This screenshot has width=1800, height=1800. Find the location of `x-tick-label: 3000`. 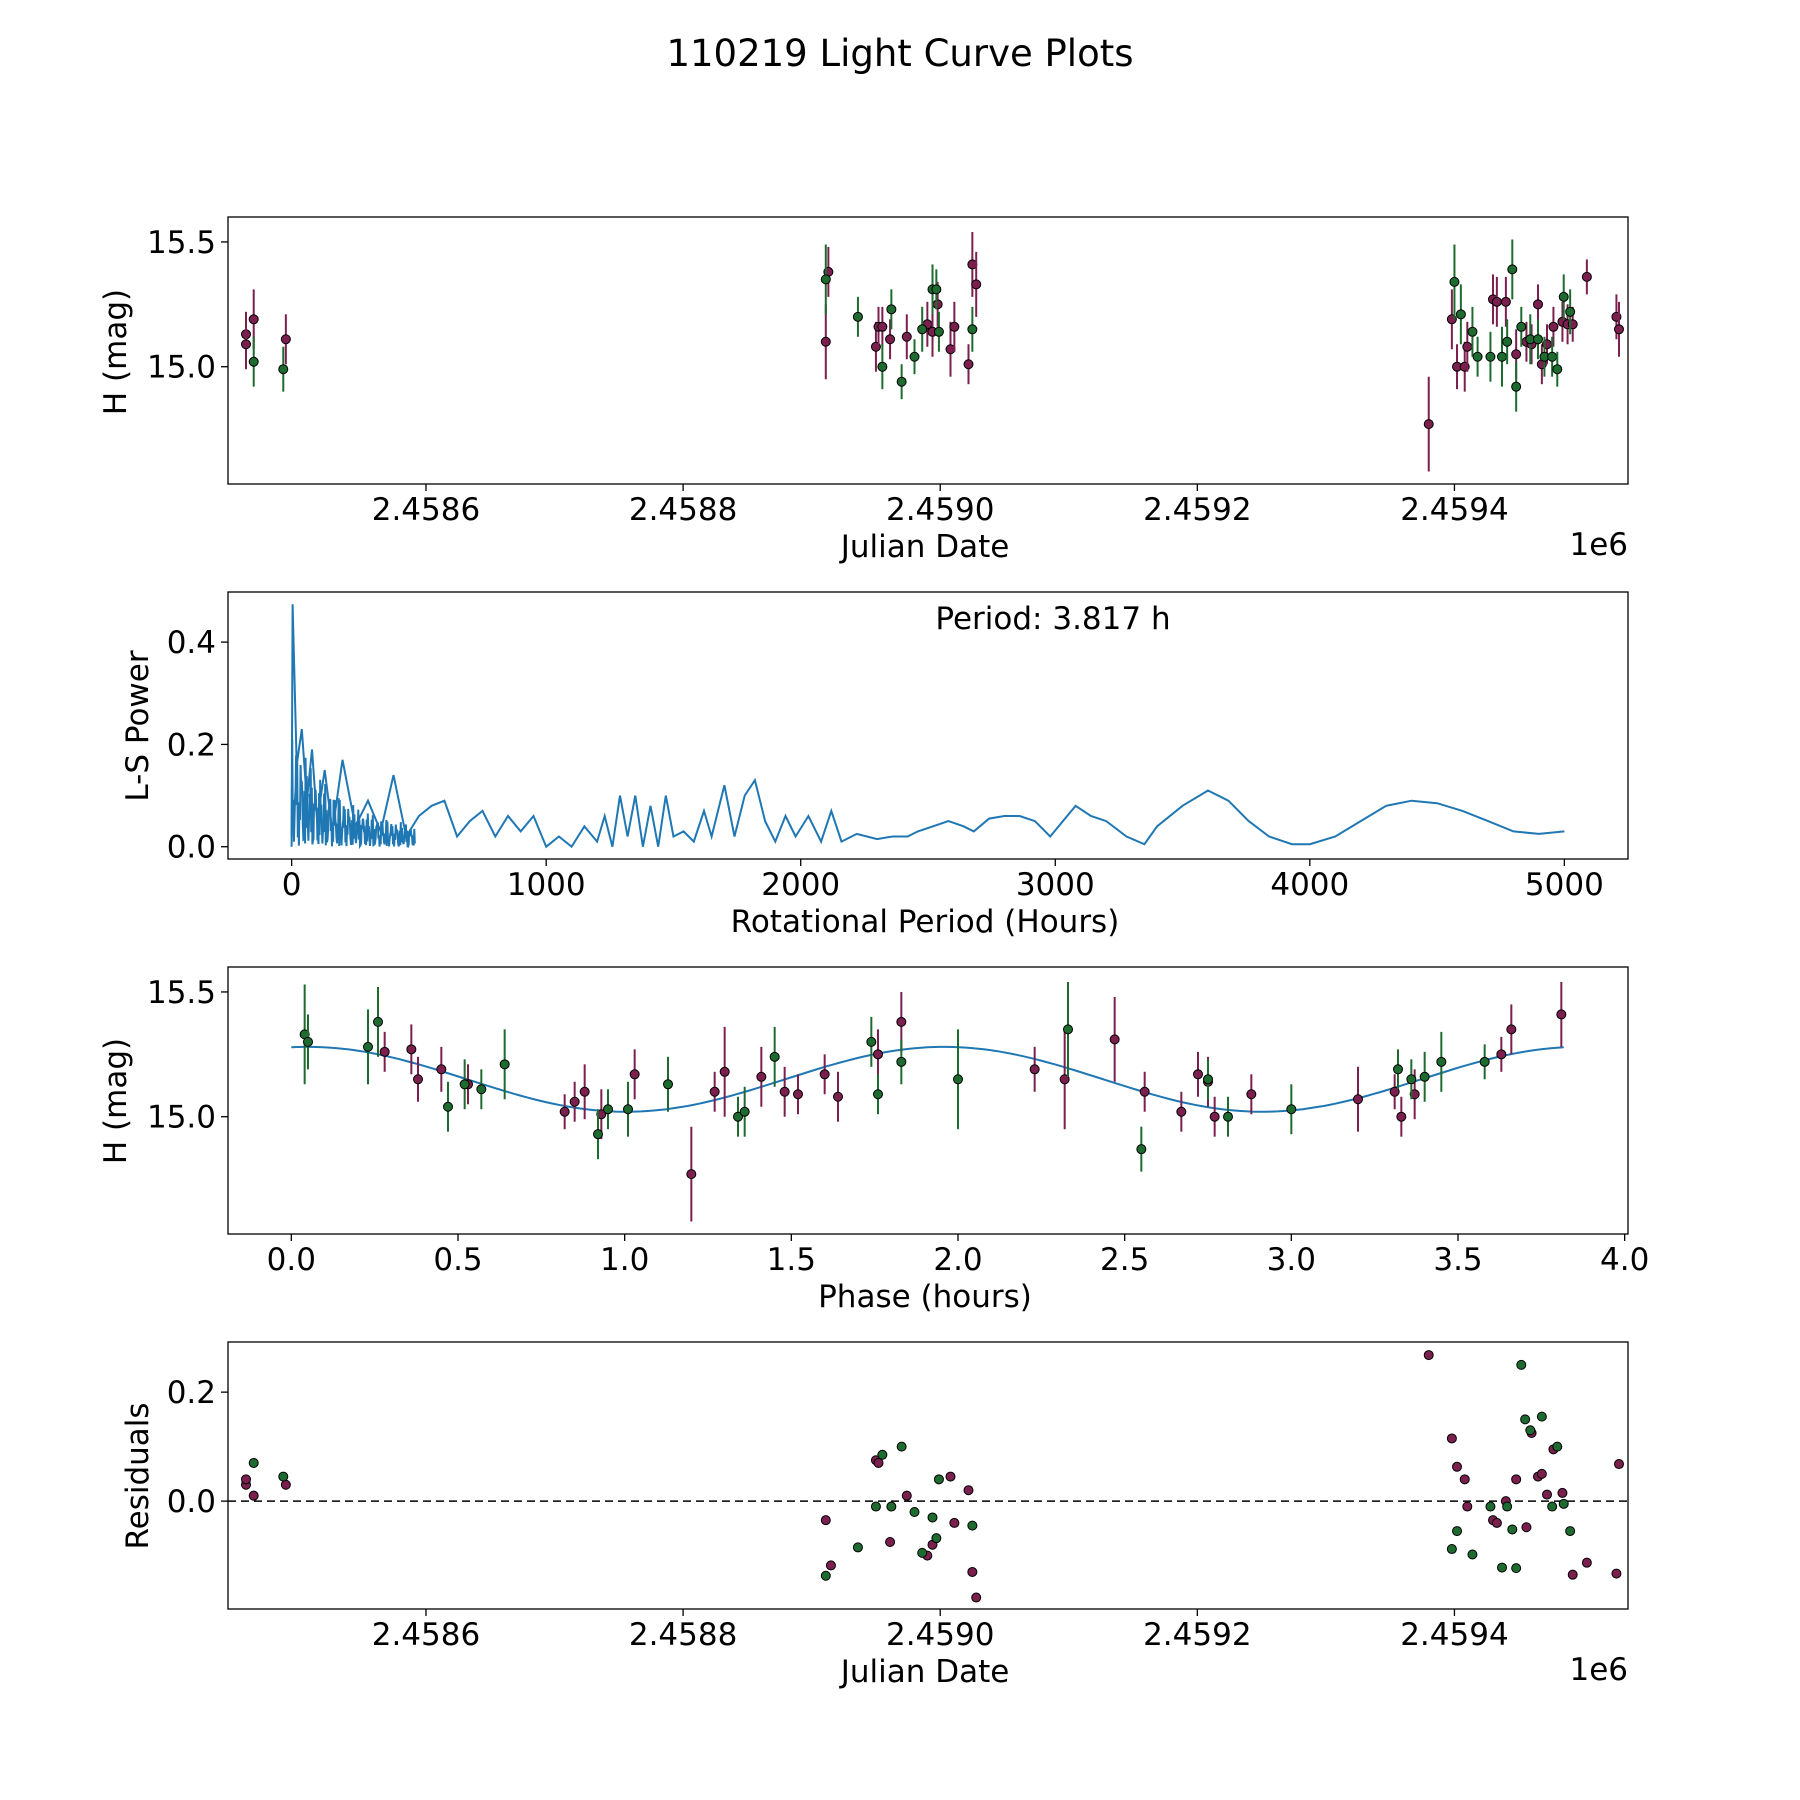

x-tick-label: 3000 is located at coordinates (1055, 885).